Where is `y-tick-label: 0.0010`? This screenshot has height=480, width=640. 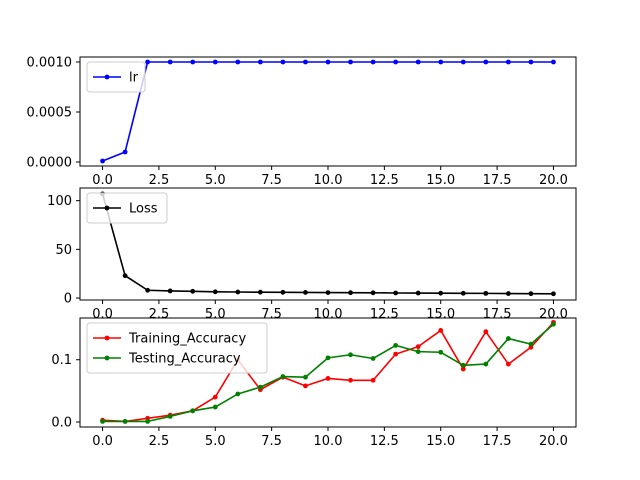
y-tick-label: 0.0010 is located at coordinates (50, 63).